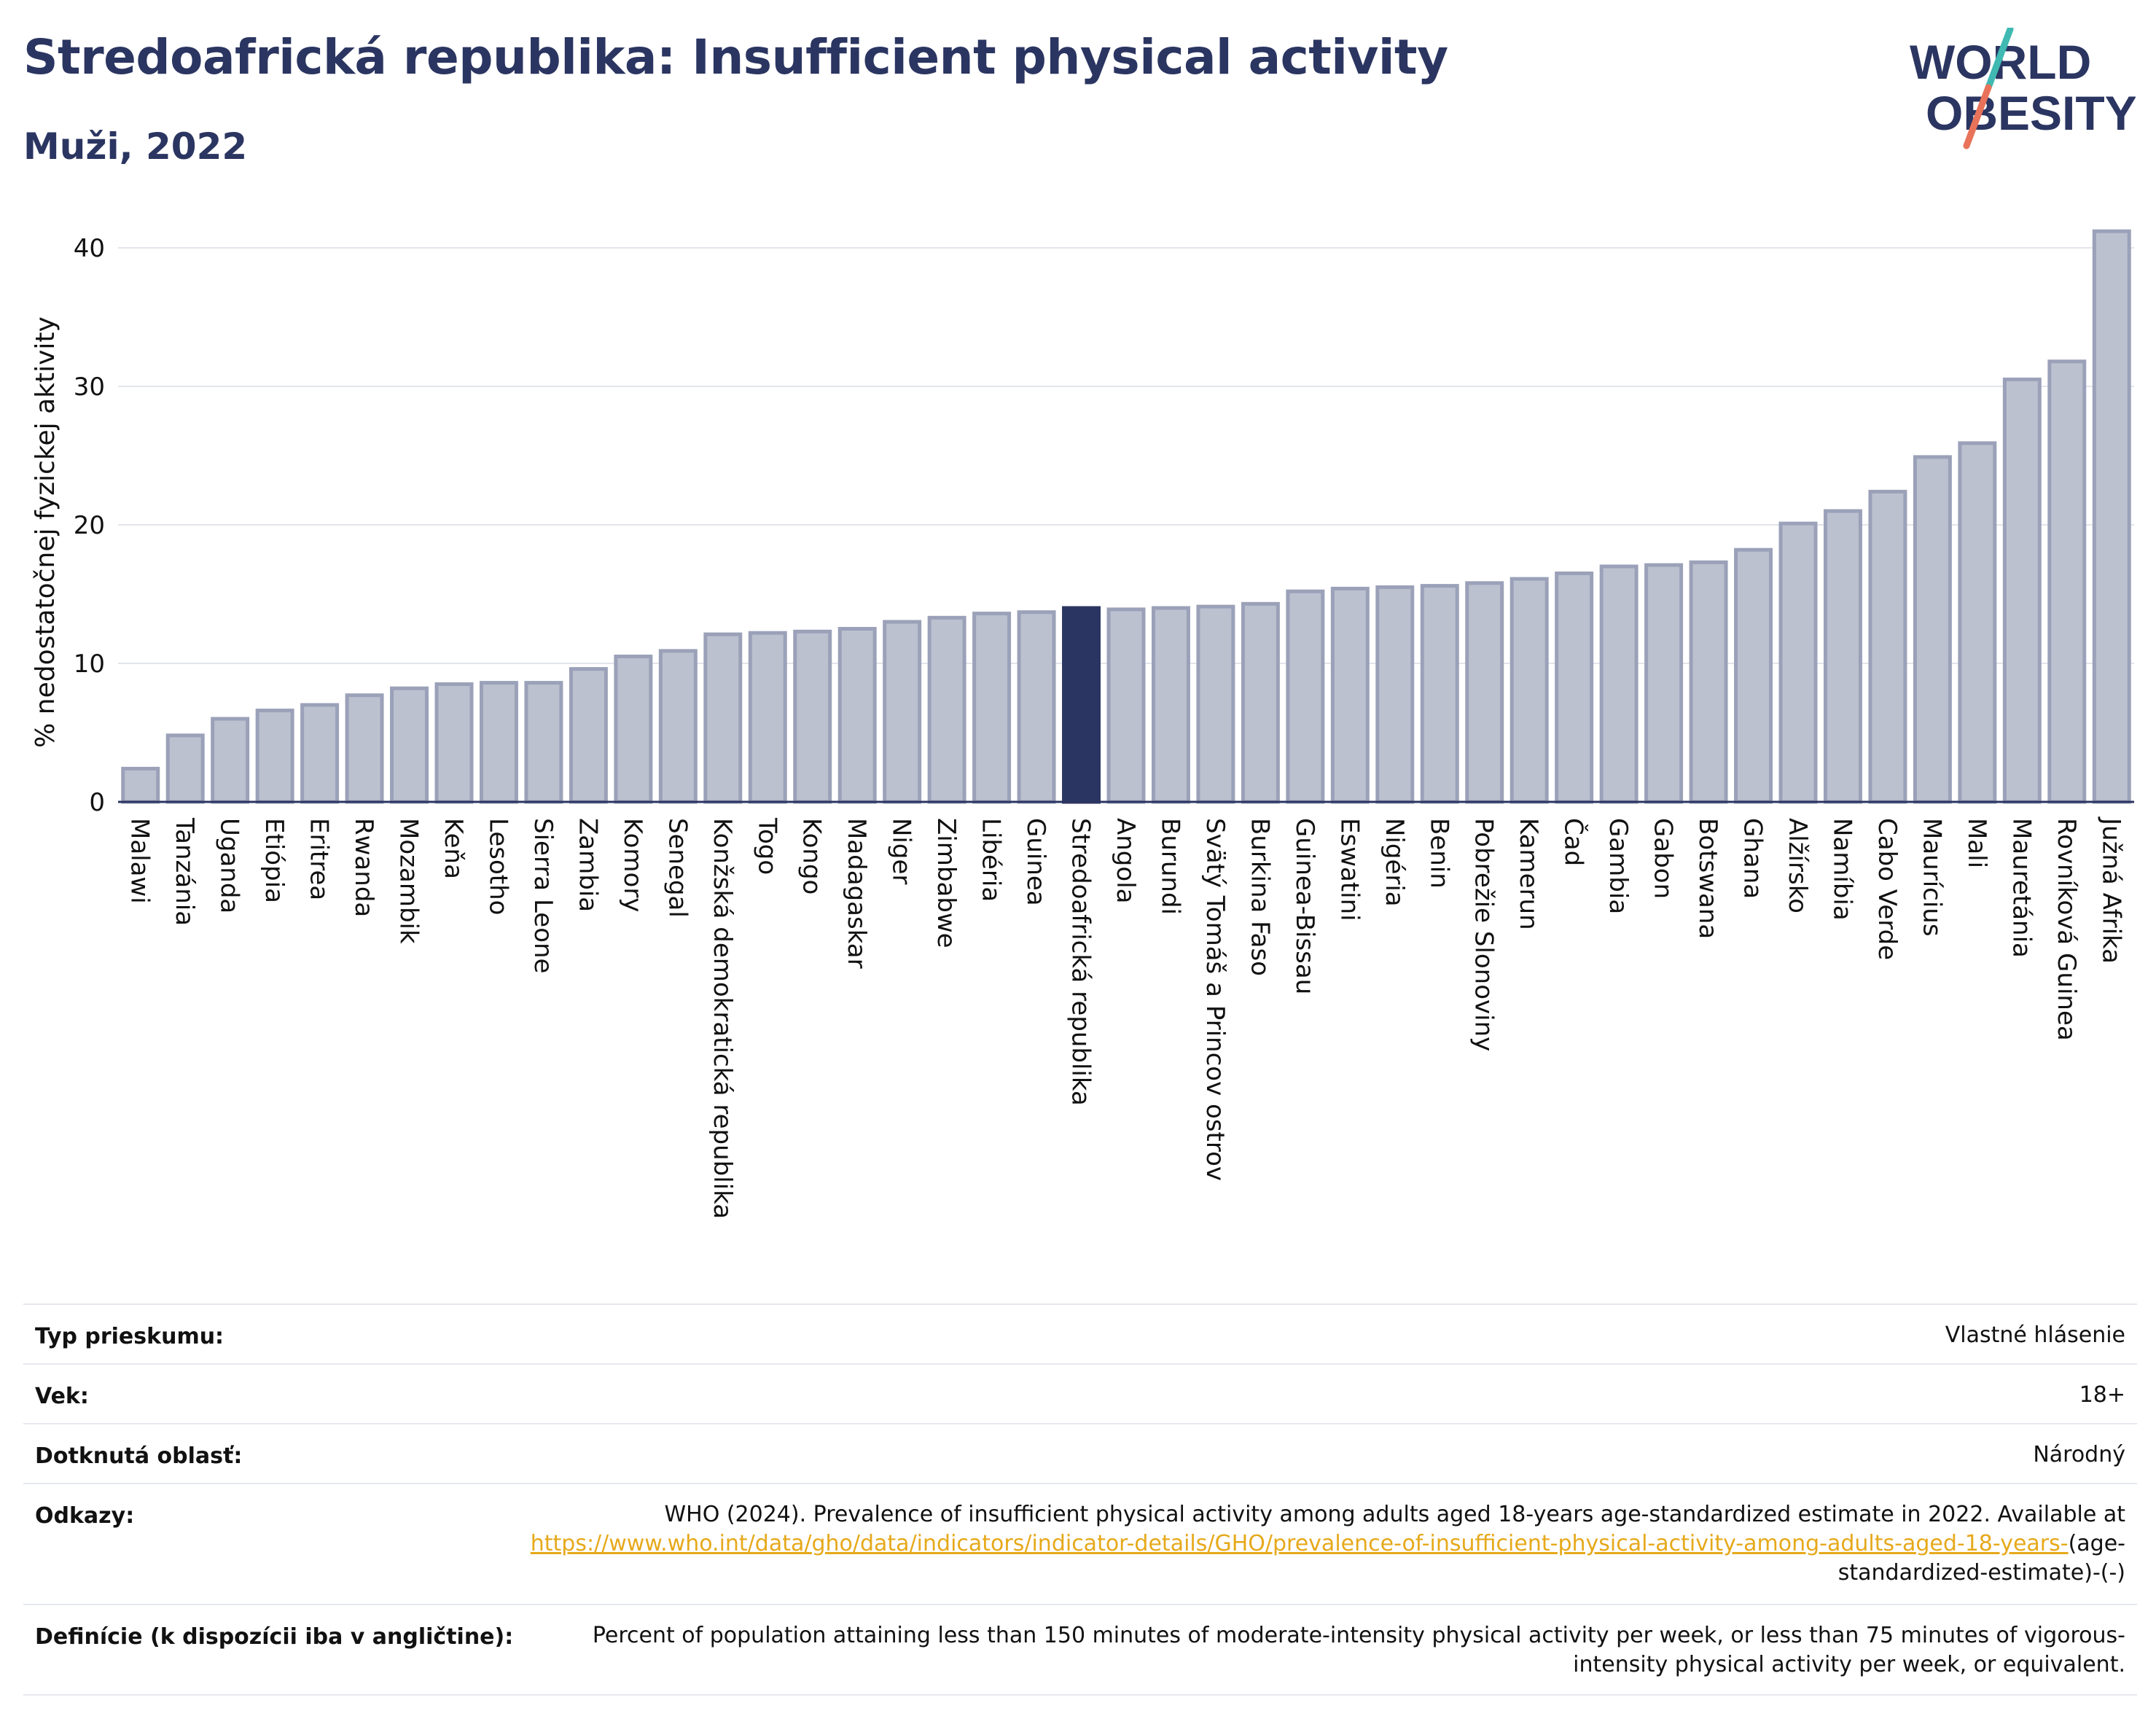  I want to click on y-tick-label: 20, so click(90, 525).